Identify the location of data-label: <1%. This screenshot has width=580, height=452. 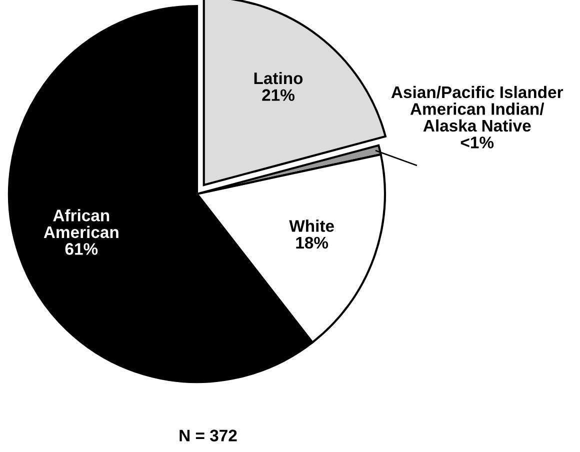
(477, 142).